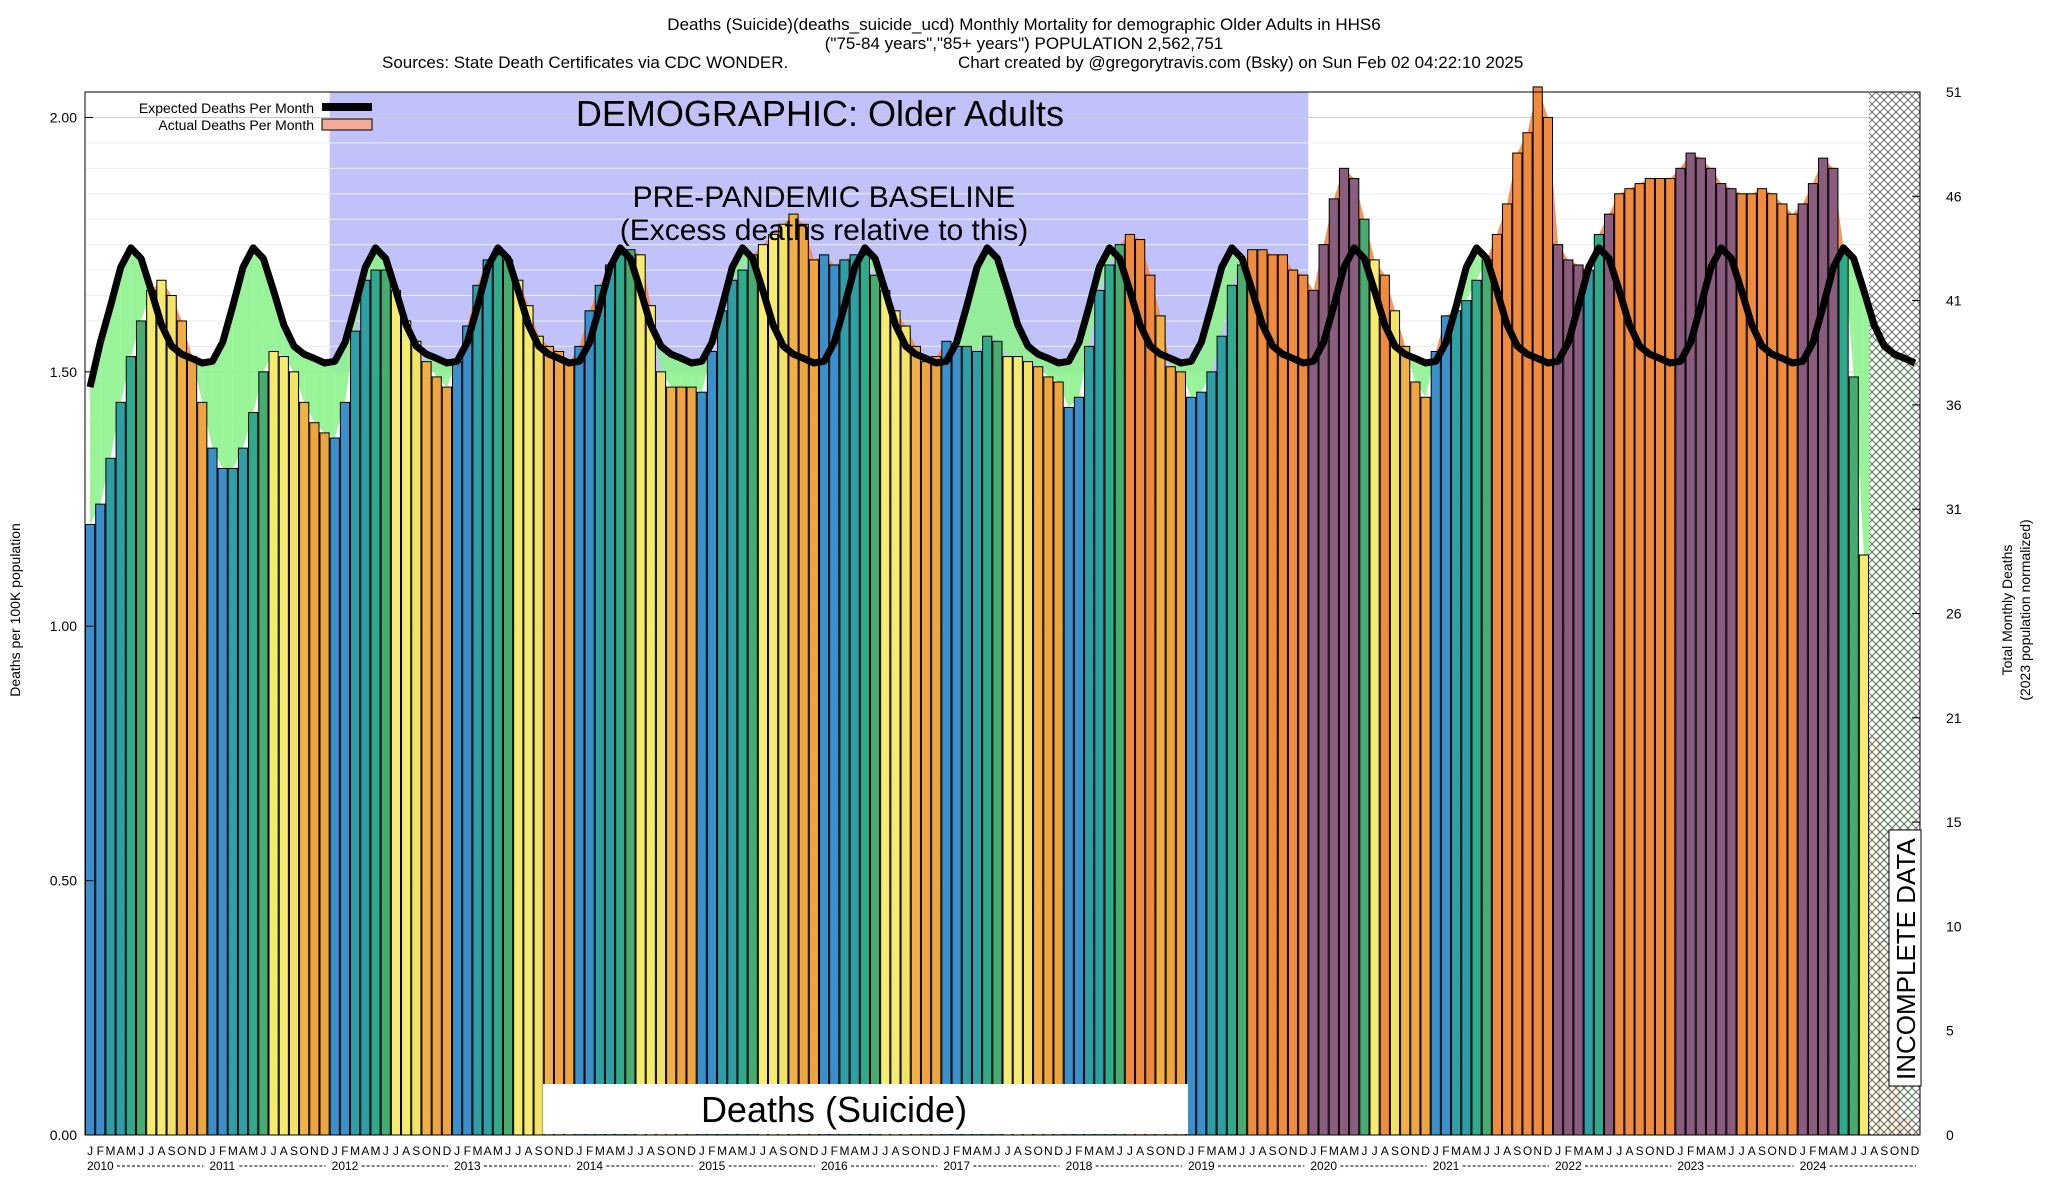 The height and width of the screenshot is (1200, 2048). What do you see at coordinates (834, 1166) in the screenshot?
I see `year-tick-label: 2016` at bounding box center [834, 1166].